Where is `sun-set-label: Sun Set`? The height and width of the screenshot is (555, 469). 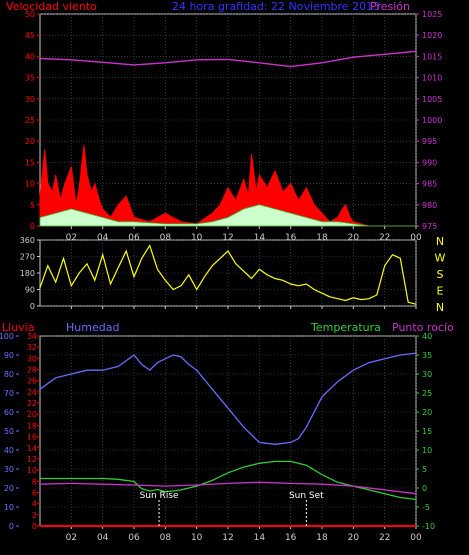 sun-set-label: Sun Set is located at coordinates (306, 496).